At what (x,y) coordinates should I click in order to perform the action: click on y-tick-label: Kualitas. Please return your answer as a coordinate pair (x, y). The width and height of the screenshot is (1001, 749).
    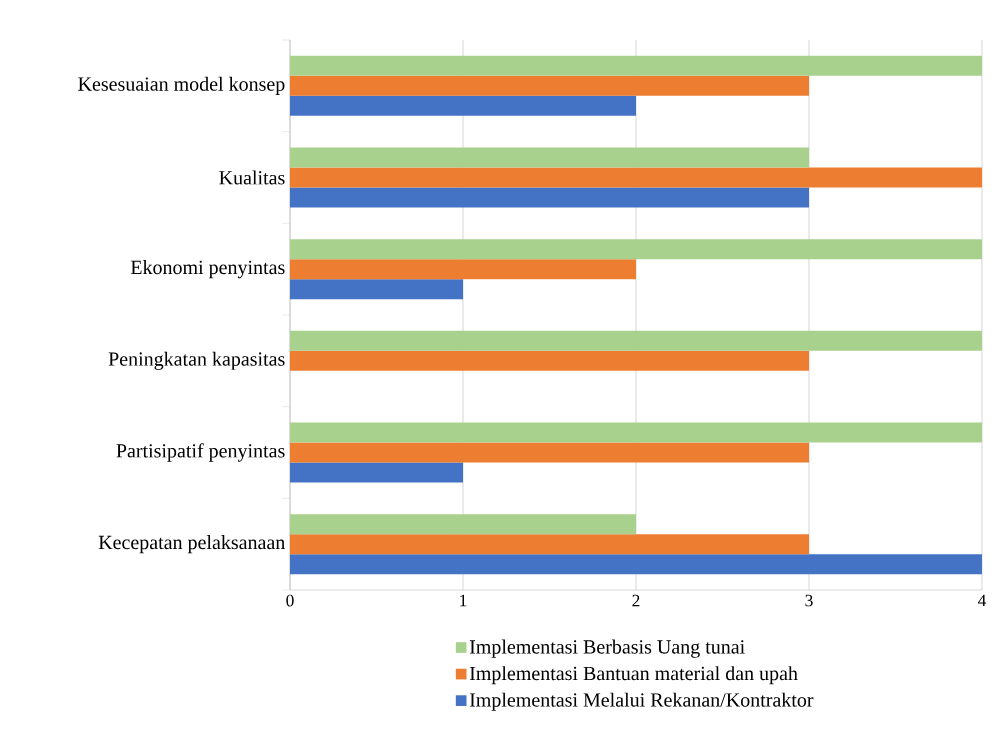
    Looking at the image, I should click on (252, 177).